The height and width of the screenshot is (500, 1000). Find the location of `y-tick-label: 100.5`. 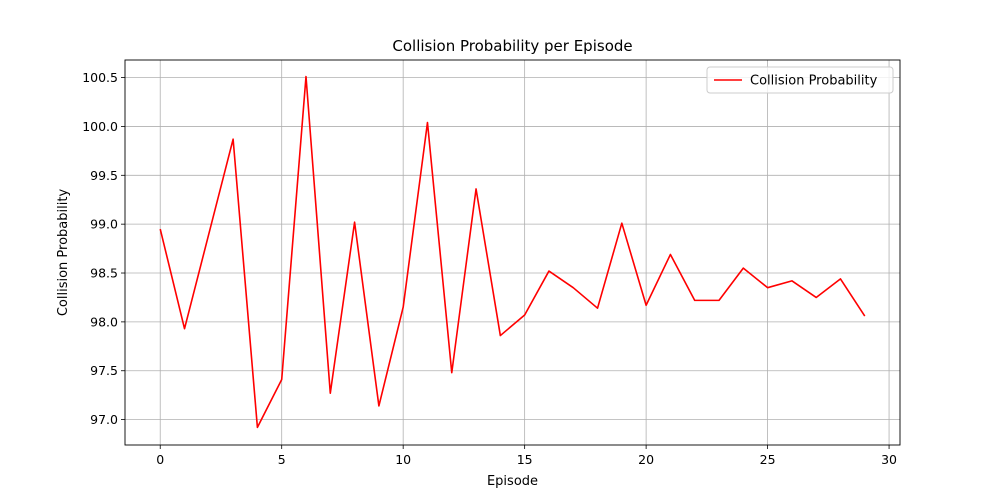

y-tick-label: 100.5 is located at coordinates (100, 77).